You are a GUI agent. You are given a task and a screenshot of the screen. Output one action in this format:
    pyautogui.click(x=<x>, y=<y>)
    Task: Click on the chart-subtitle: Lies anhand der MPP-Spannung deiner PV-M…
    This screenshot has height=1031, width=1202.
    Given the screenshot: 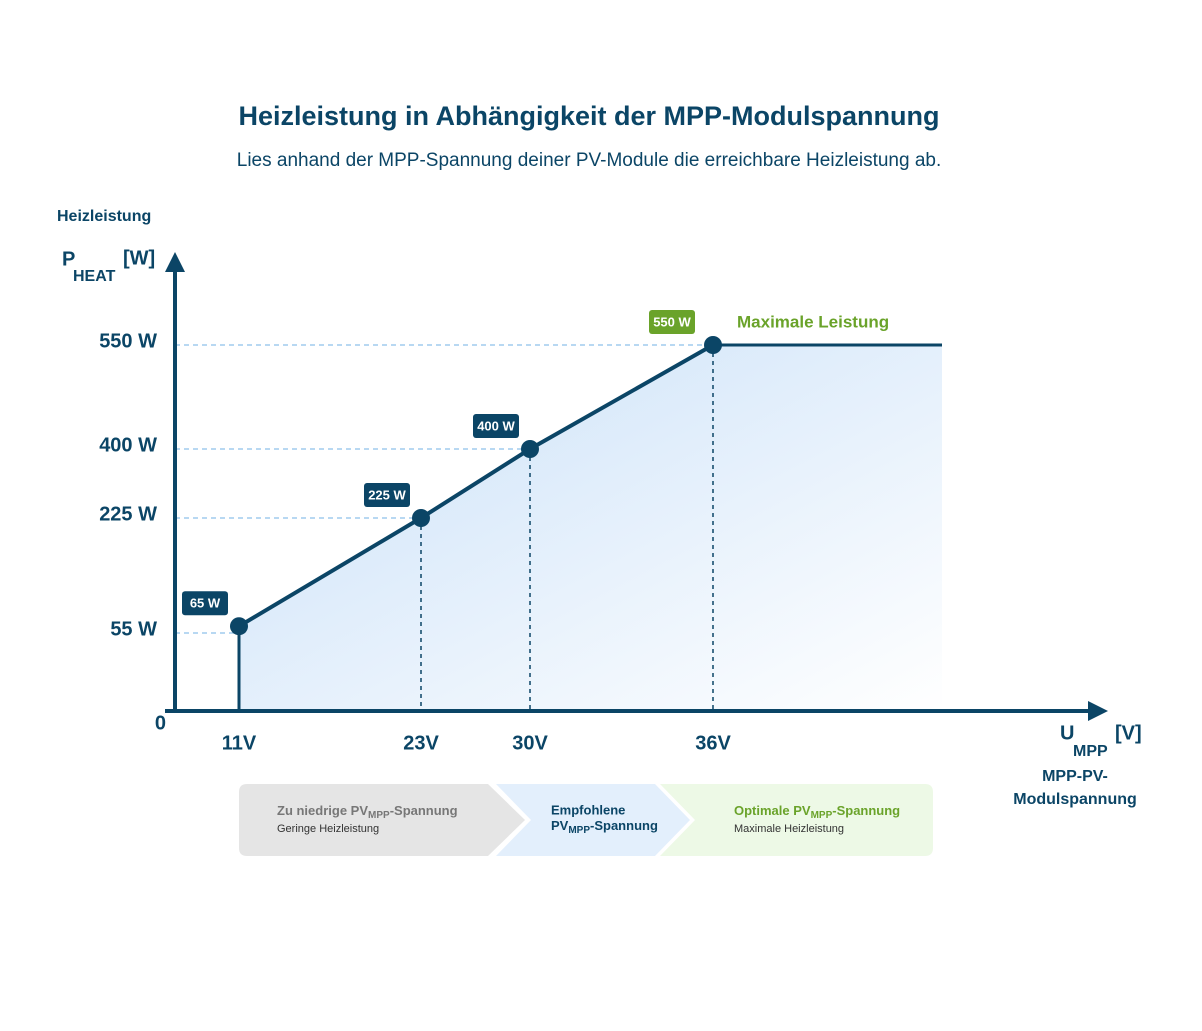 What is the action you would take?
    pyautogui.click(x=589, y=160)
    